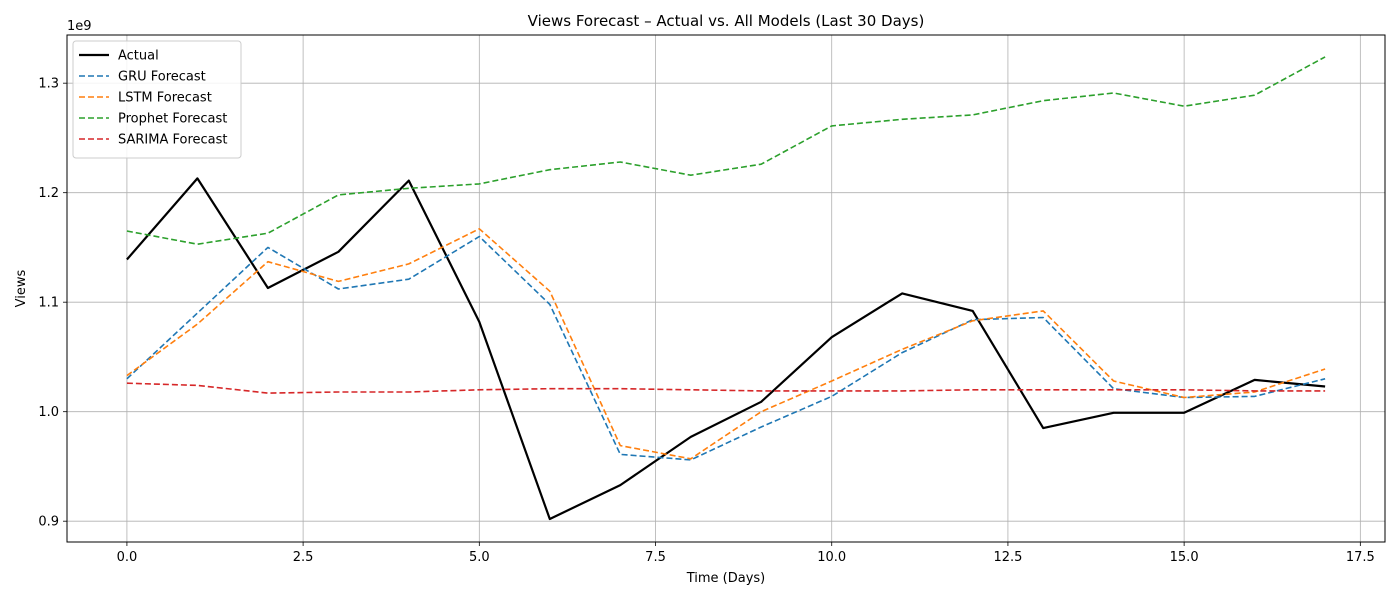 Image resolution: width=1400 pixels, height=600 pixels. What do you see at coordinates (127, 557) in the screenshot?
I see `x-tick-label: 0.0` at bounding box center [127, 557].